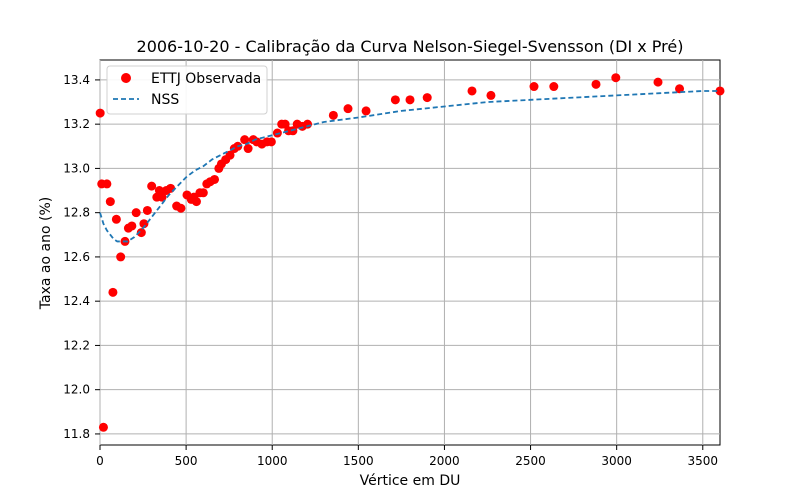 This screenshot has width=800, height=500. What do you see at coordinates (76, 124) in the screenshot?
I see `y-tick-label: 13.2` at bounding box center [76, 124].